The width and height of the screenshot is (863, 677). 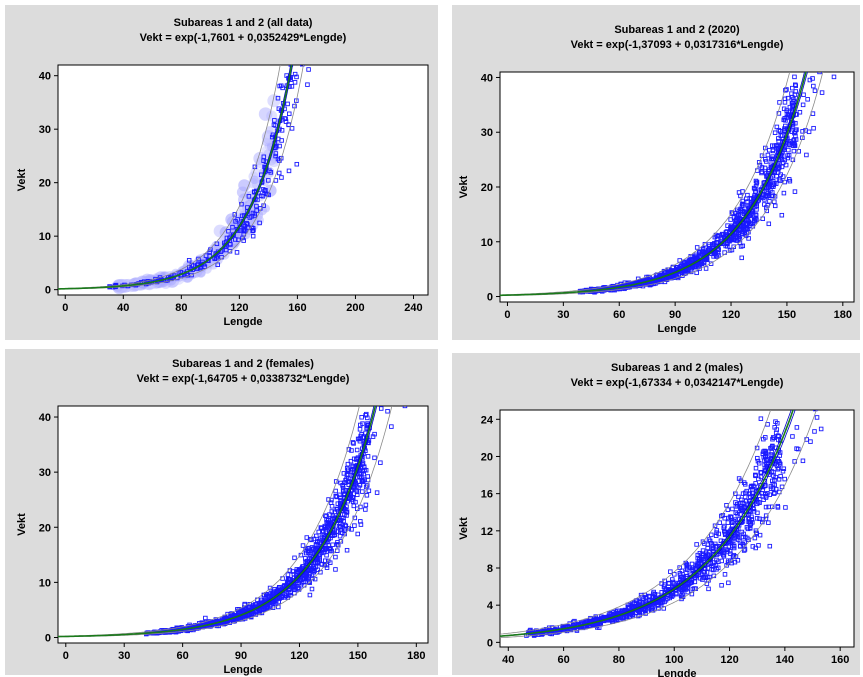 What do you see at coordinates (45, 418) in the screenshot?
I see `y-tick-label: 40` at bounding box center [45, 418].